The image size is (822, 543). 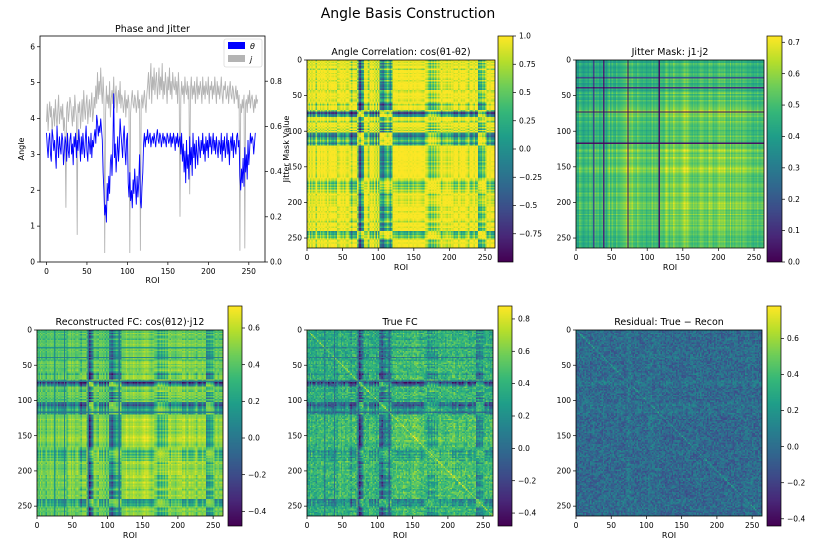 I want to click on legend: θj, so click(x=243, y=53).